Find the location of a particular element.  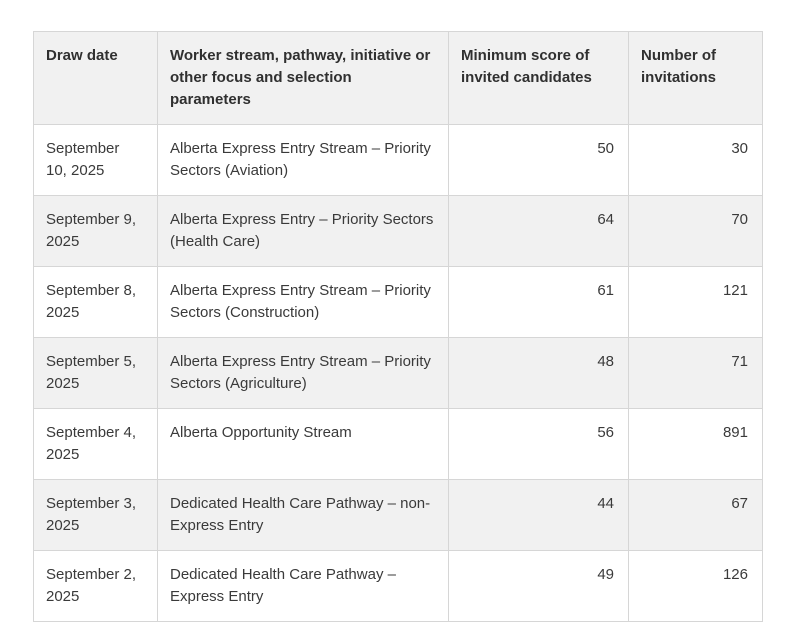

draw-date-cell: September 9, 2025 is located at coordinates (95, 231).